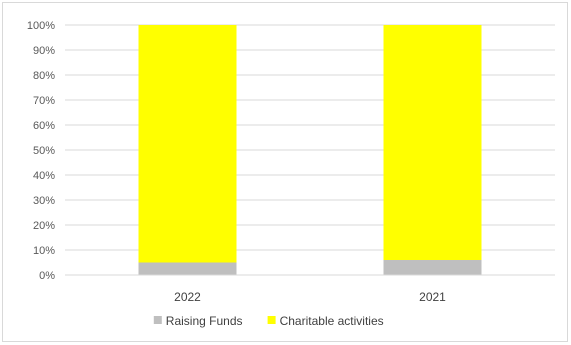 The image size is (571, 345). I want to click on bar-segment-2021-raising-funds, so click(432, 267).